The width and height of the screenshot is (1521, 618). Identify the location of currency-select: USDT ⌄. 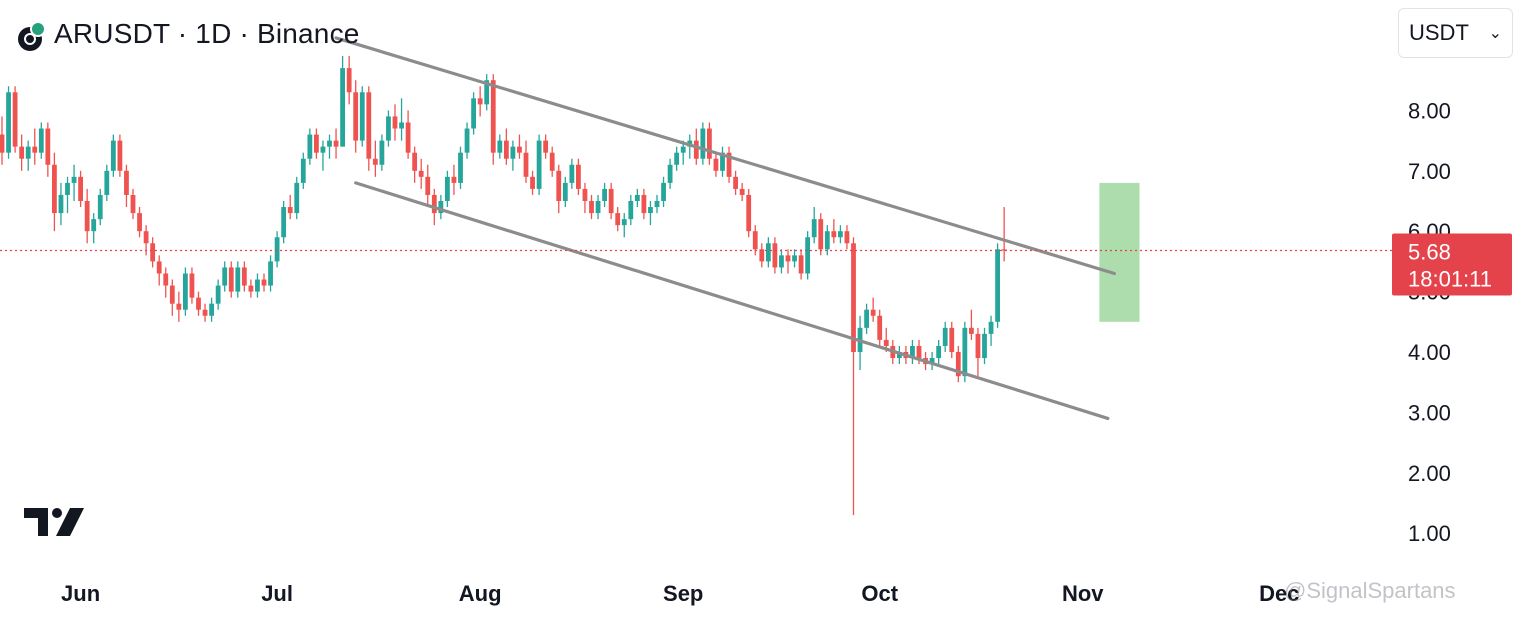
(1455, 33).